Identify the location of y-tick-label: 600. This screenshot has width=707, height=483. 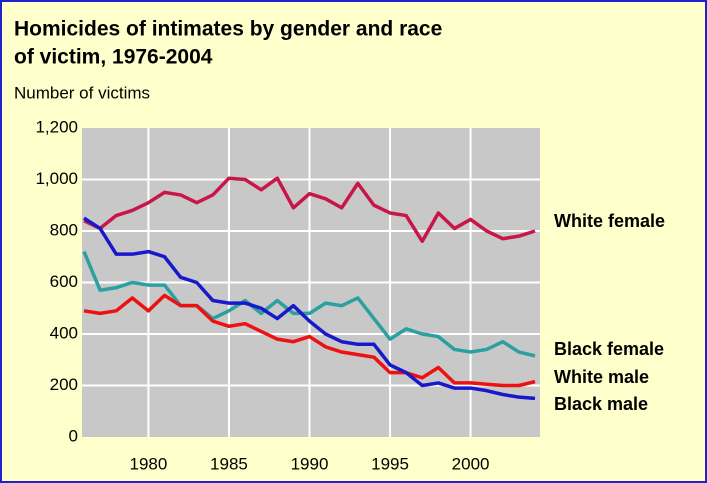
(64, 281).